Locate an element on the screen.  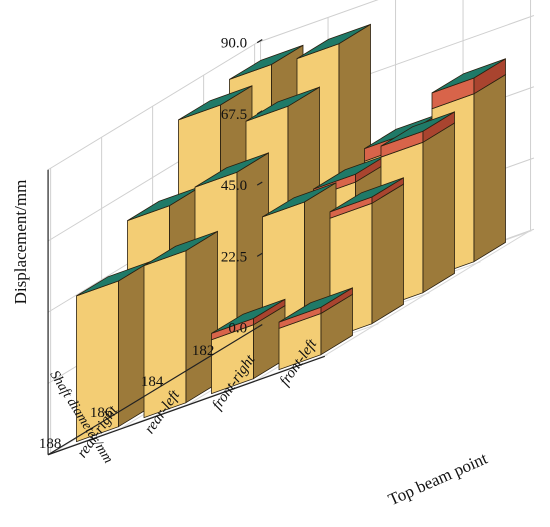
z-tick-label: 67.5 is located at coordinates (234, 115).